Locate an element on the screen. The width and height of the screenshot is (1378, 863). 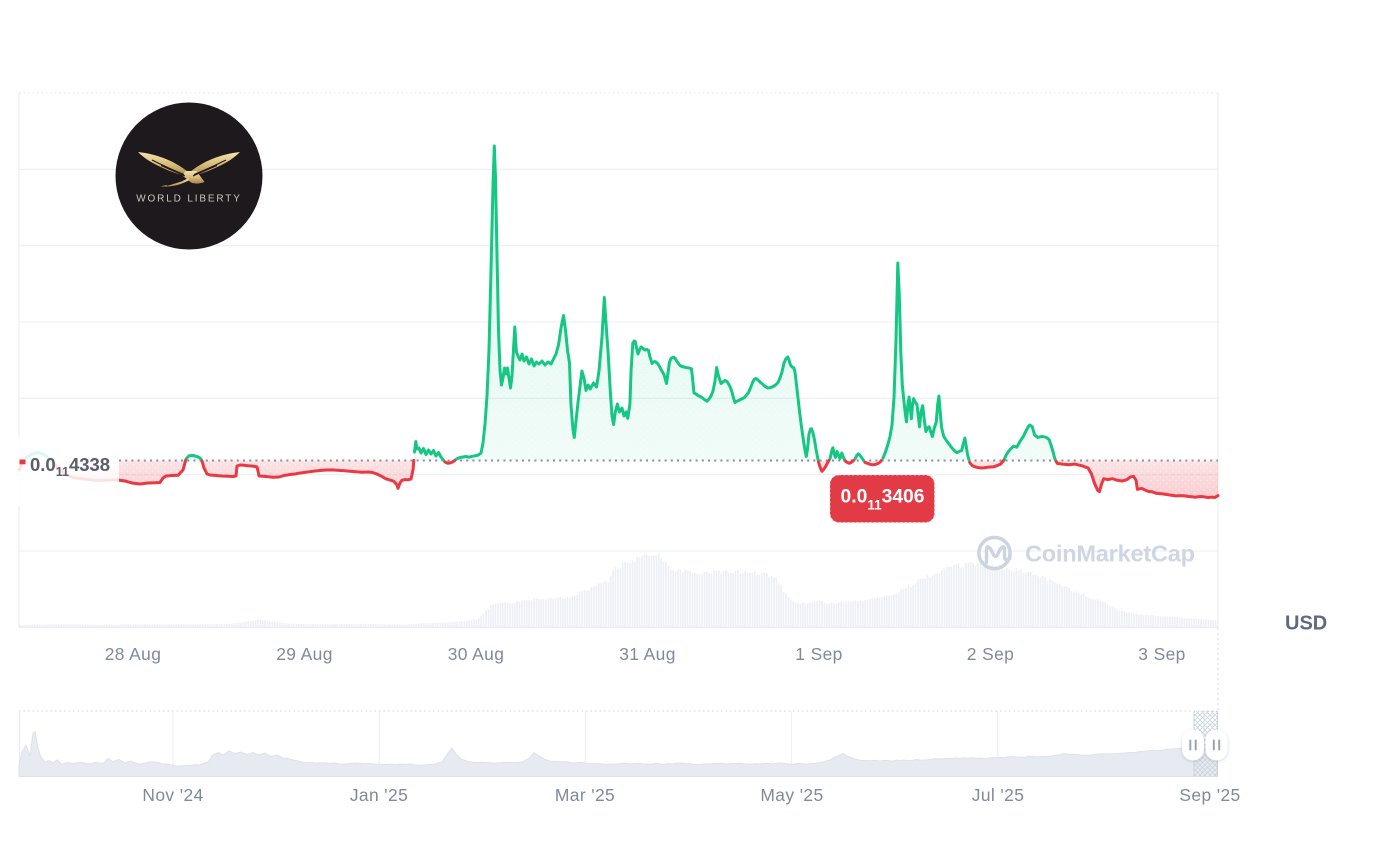
svg-text: 30 Aug is located at coordinates (476, 654).